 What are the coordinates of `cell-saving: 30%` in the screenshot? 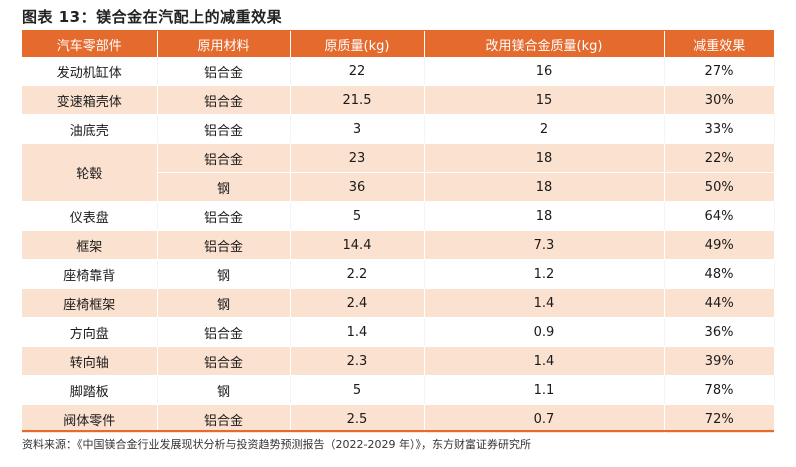 It's located at (719, 100).